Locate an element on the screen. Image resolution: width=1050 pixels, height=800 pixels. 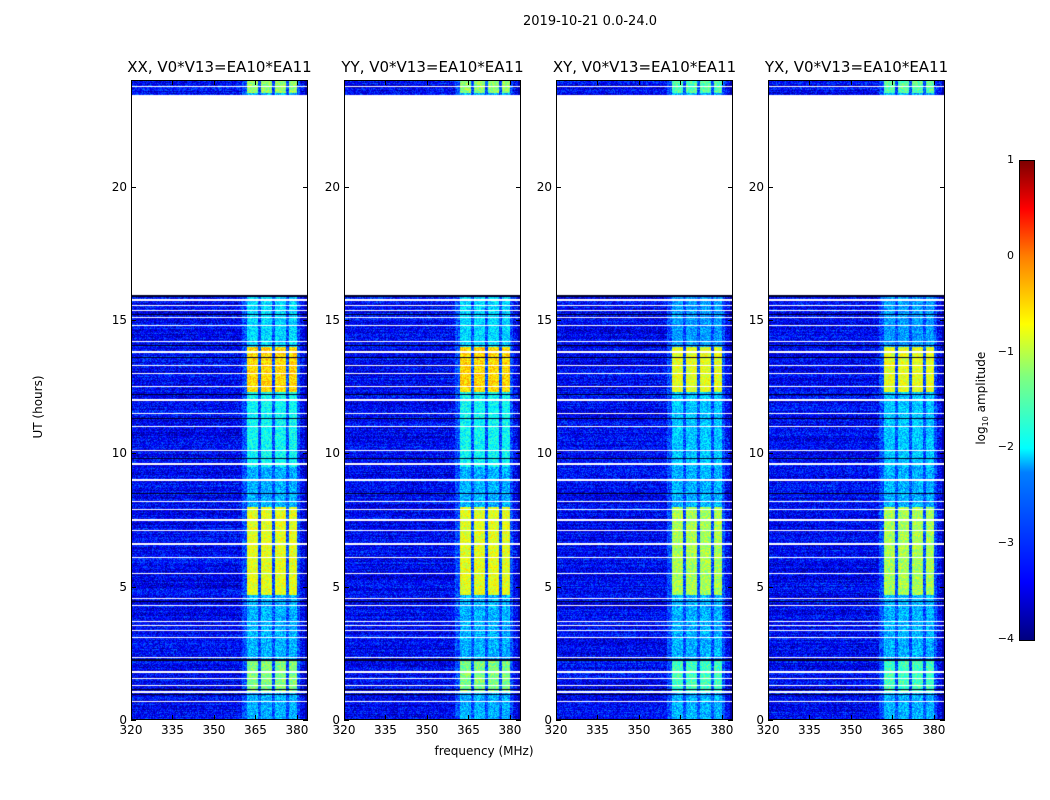
colorbar-tick-label: −2 is located at coordinates (1005, 447).